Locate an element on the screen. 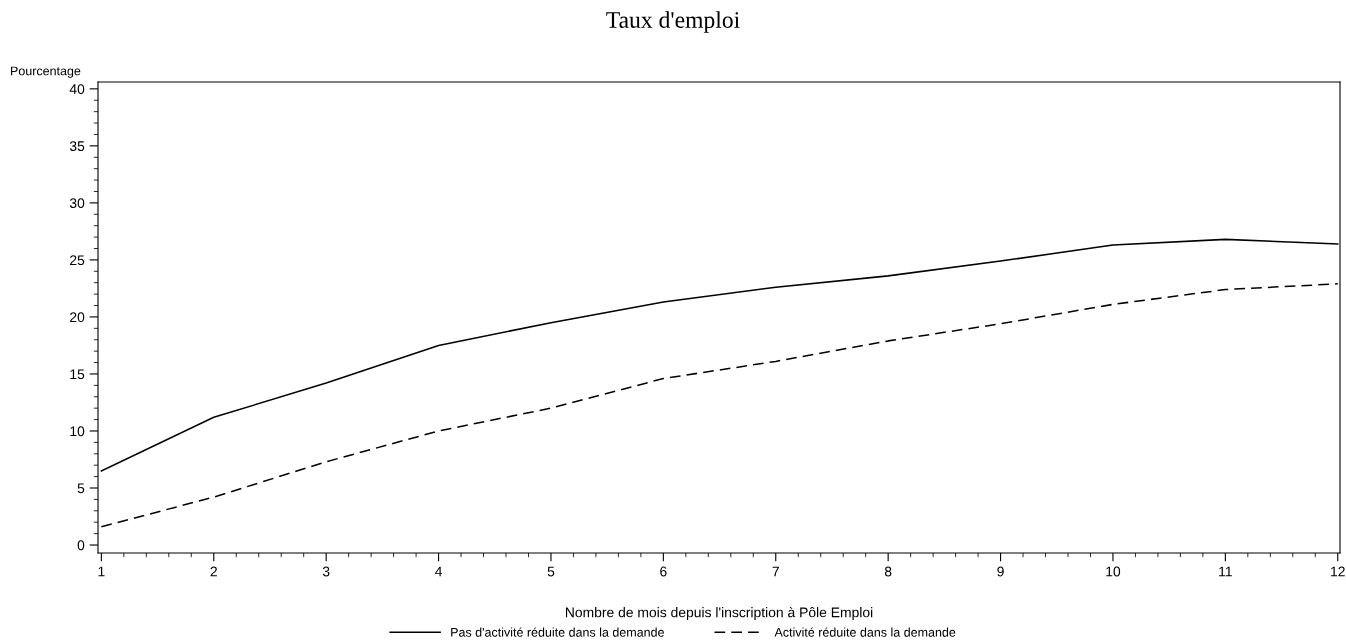  x-tick-label: 1 is located at coordinates (101, 571).